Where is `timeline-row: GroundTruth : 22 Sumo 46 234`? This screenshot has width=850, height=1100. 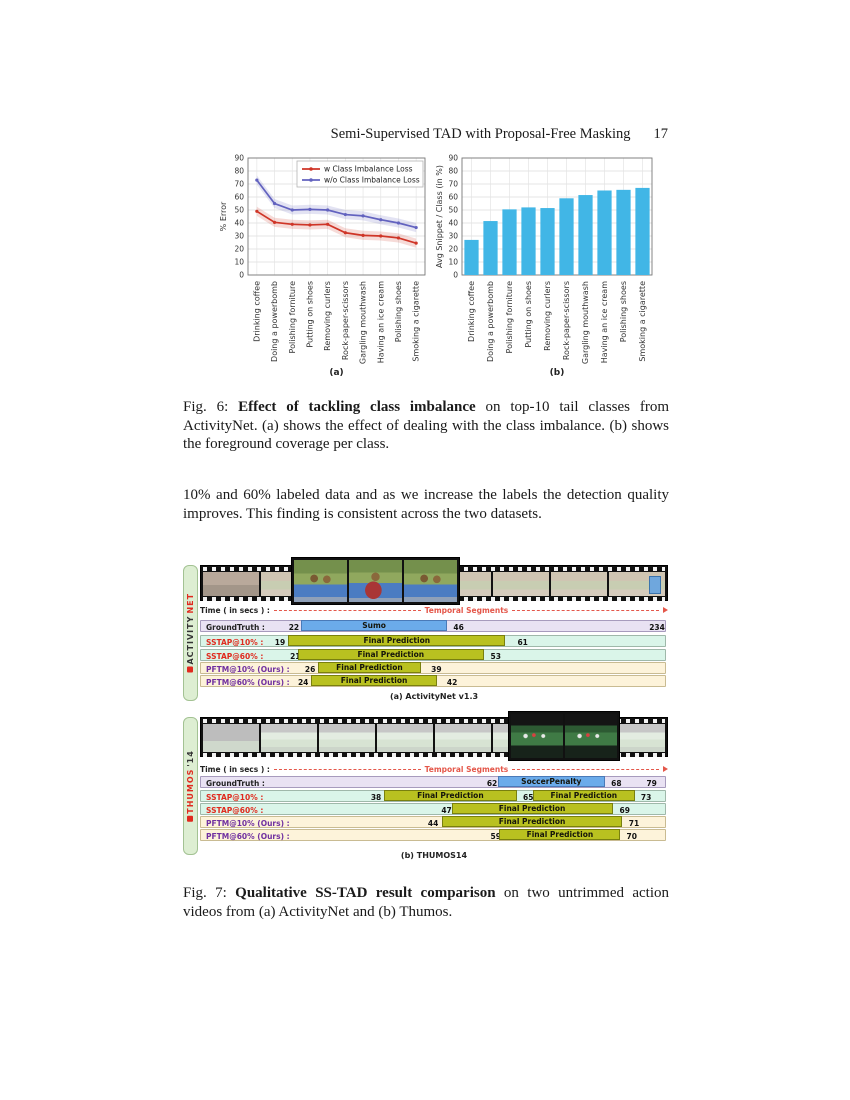 timeline-row: GroundTruth : 22 Sumo 46 234 is located at coordinates (433, 626).